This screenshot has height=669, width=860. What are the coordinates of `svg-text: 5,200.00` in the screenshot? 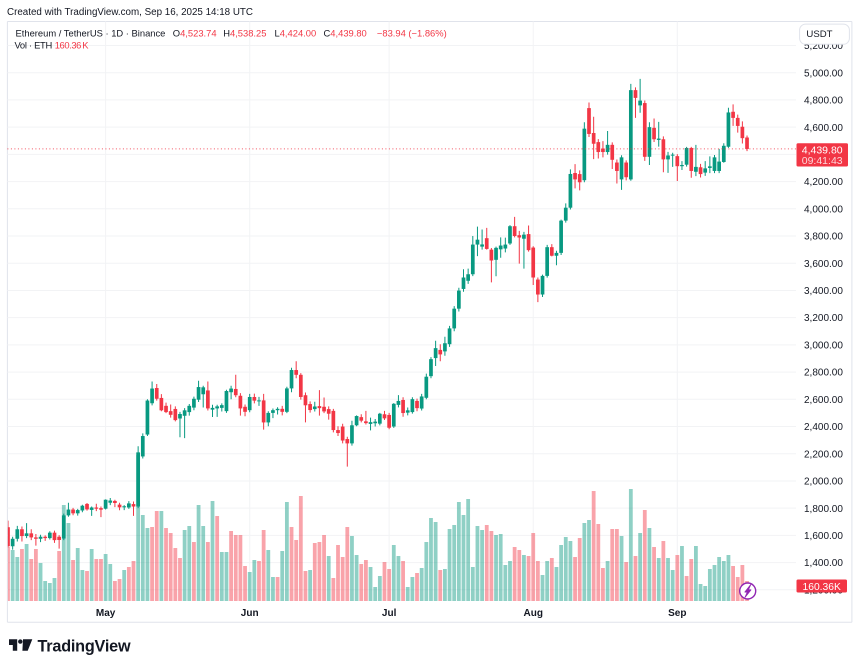 It's located at (823, 46).